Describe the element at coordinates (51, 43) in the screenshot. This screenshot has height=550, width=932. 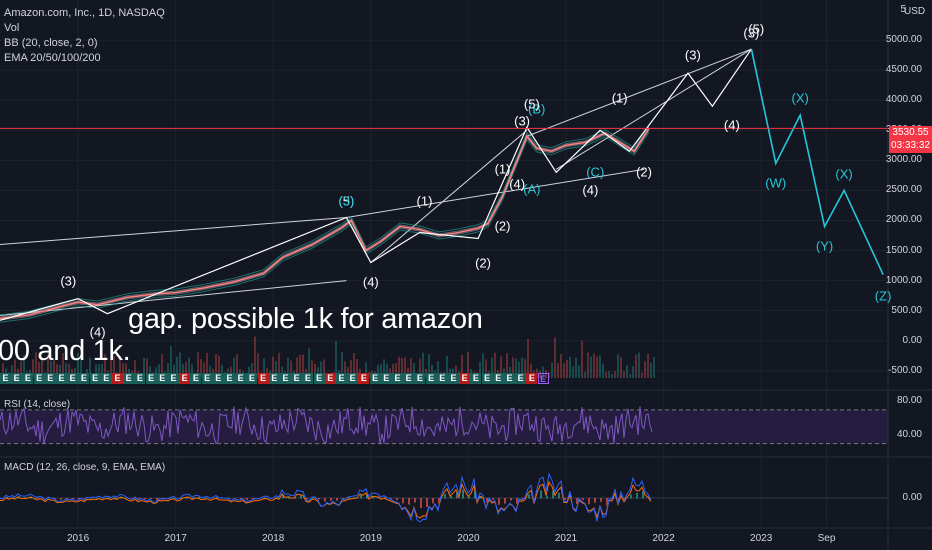
I see `bollinger-indicator-label: BB (20, close, 2, 0)` at that location.